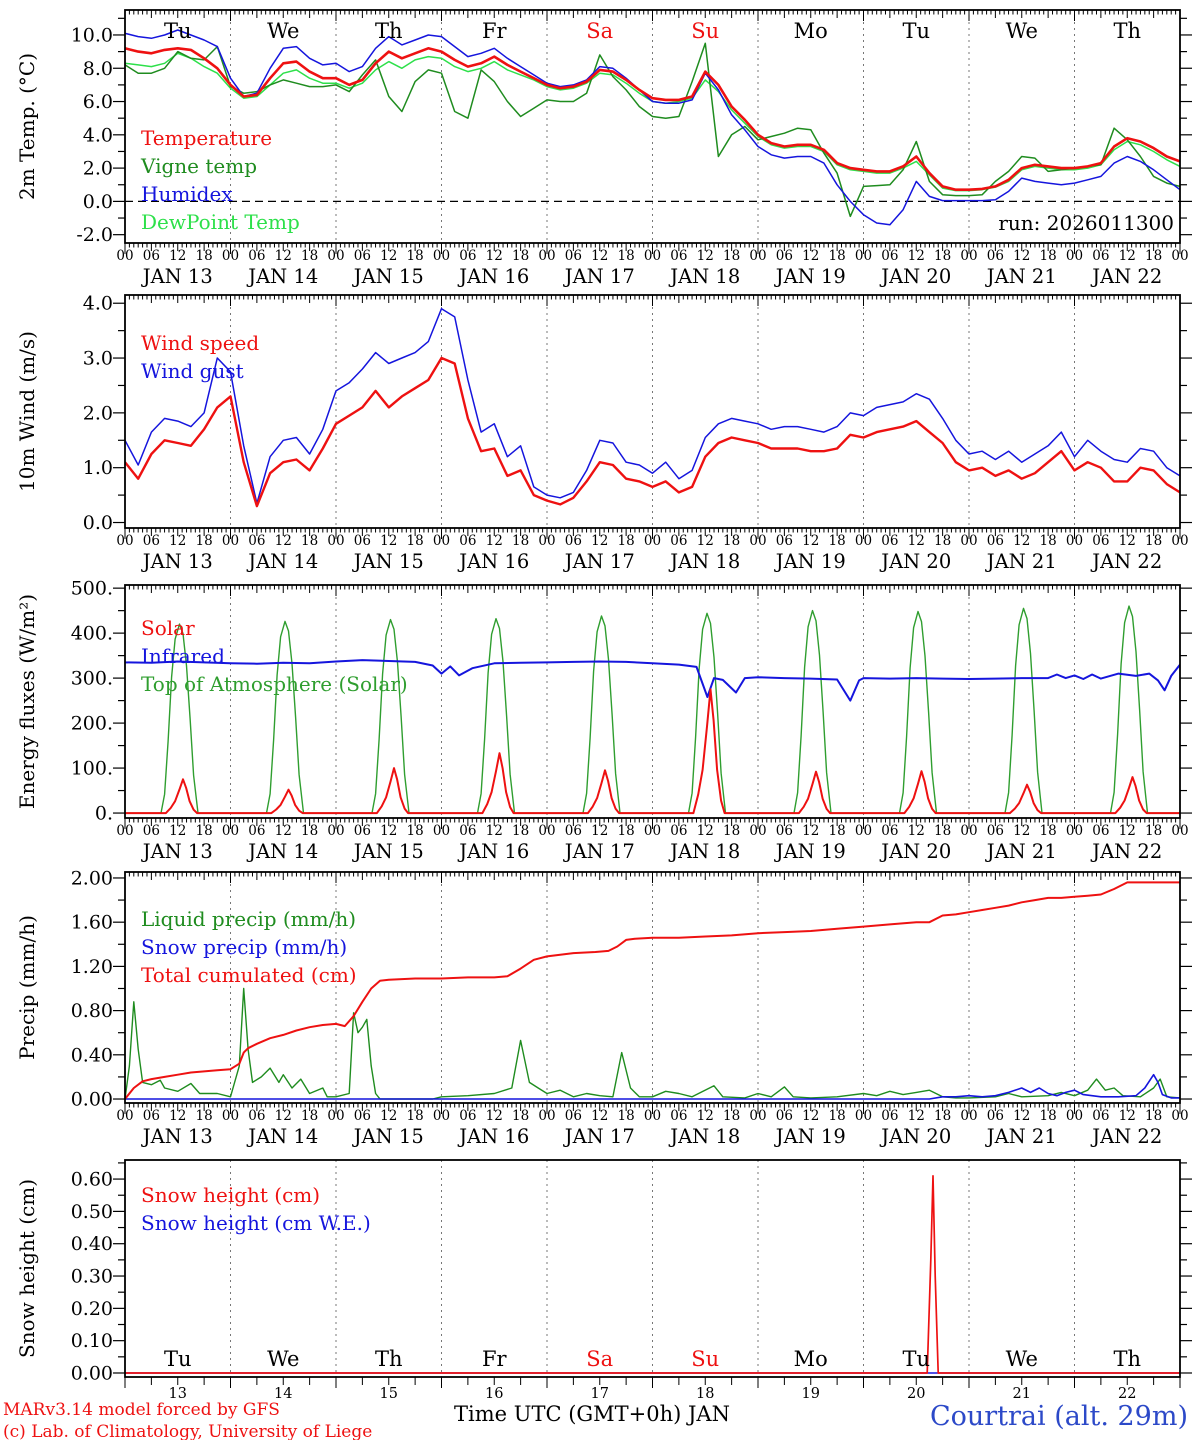 Image resolution: width=1194 pixels, height=1445 pixels. Describe the element at coordinates (183, 656) in the screenshot. I see `legend-energy-1: Infrared` at that location.